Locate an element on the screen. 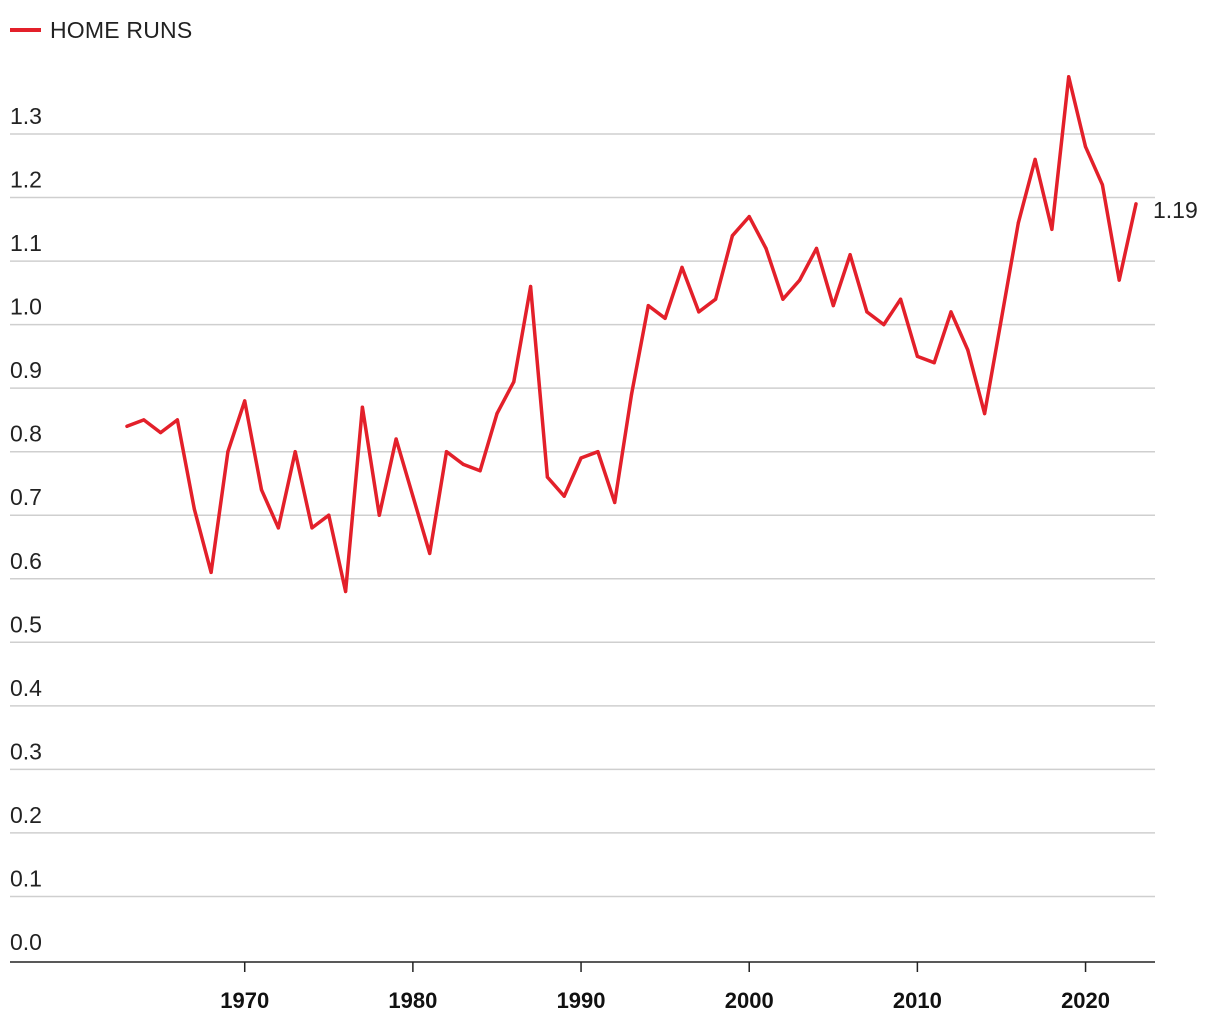  y-tick-label: 1.3 is located at coordinates (26, 116).